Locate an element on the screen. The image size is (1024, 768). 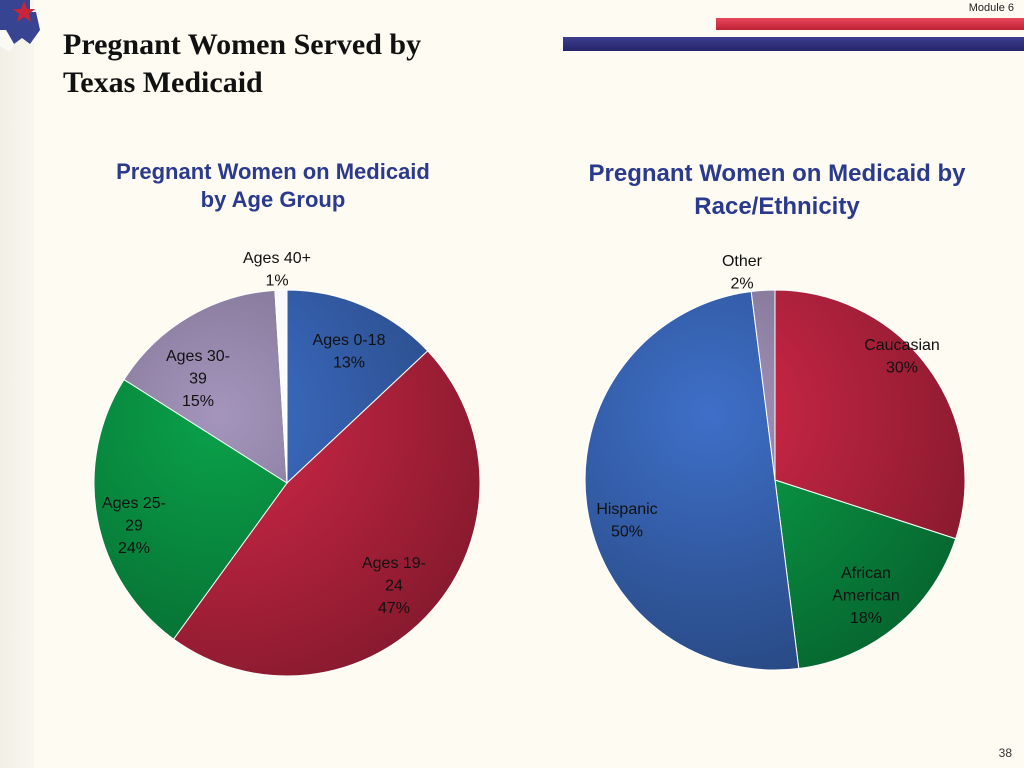
age-label-3: Ages 30-39 15% is located at coordinates (198, 379).